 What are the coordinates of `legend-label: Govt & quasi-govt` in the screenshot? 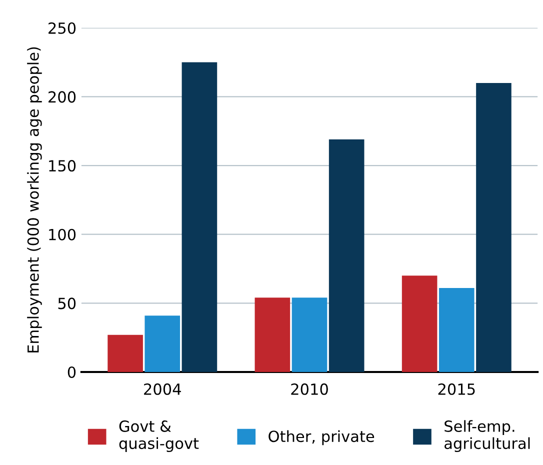 It's located at (159, 436).